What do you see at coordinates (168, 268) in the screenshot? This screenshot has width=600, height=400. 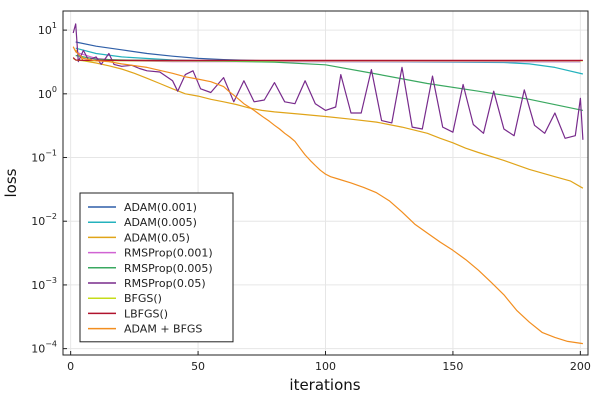 I see `legend-label: RMSProp(0.005)` at bounding box center [168, 268].